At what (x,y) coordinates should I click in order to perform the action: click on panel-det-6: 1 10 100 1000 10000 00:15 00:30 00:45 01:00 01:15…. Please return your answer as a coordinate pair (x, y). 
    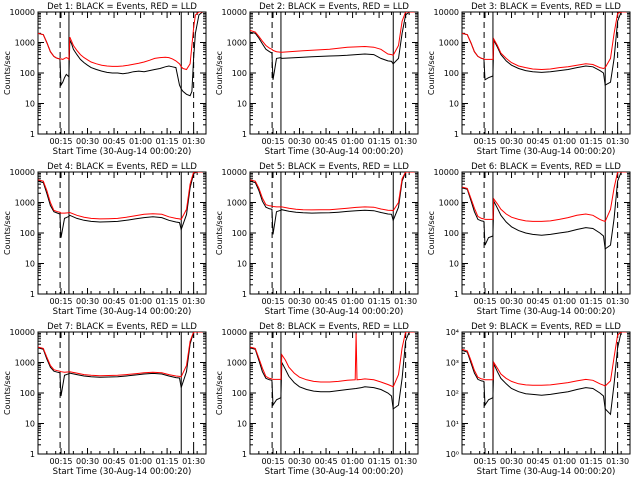
    Looking at the image, I should click on (529, 239).